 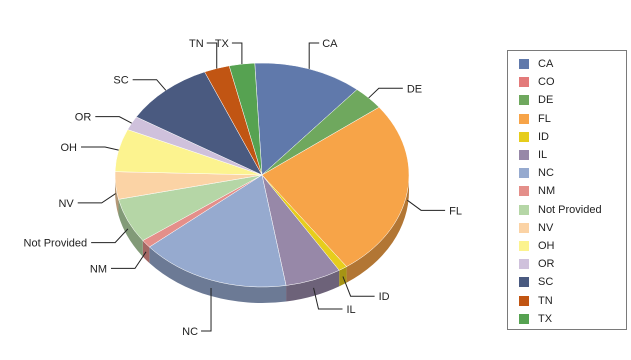 I want to click on callout-line-de, so click(x=385, y=93).